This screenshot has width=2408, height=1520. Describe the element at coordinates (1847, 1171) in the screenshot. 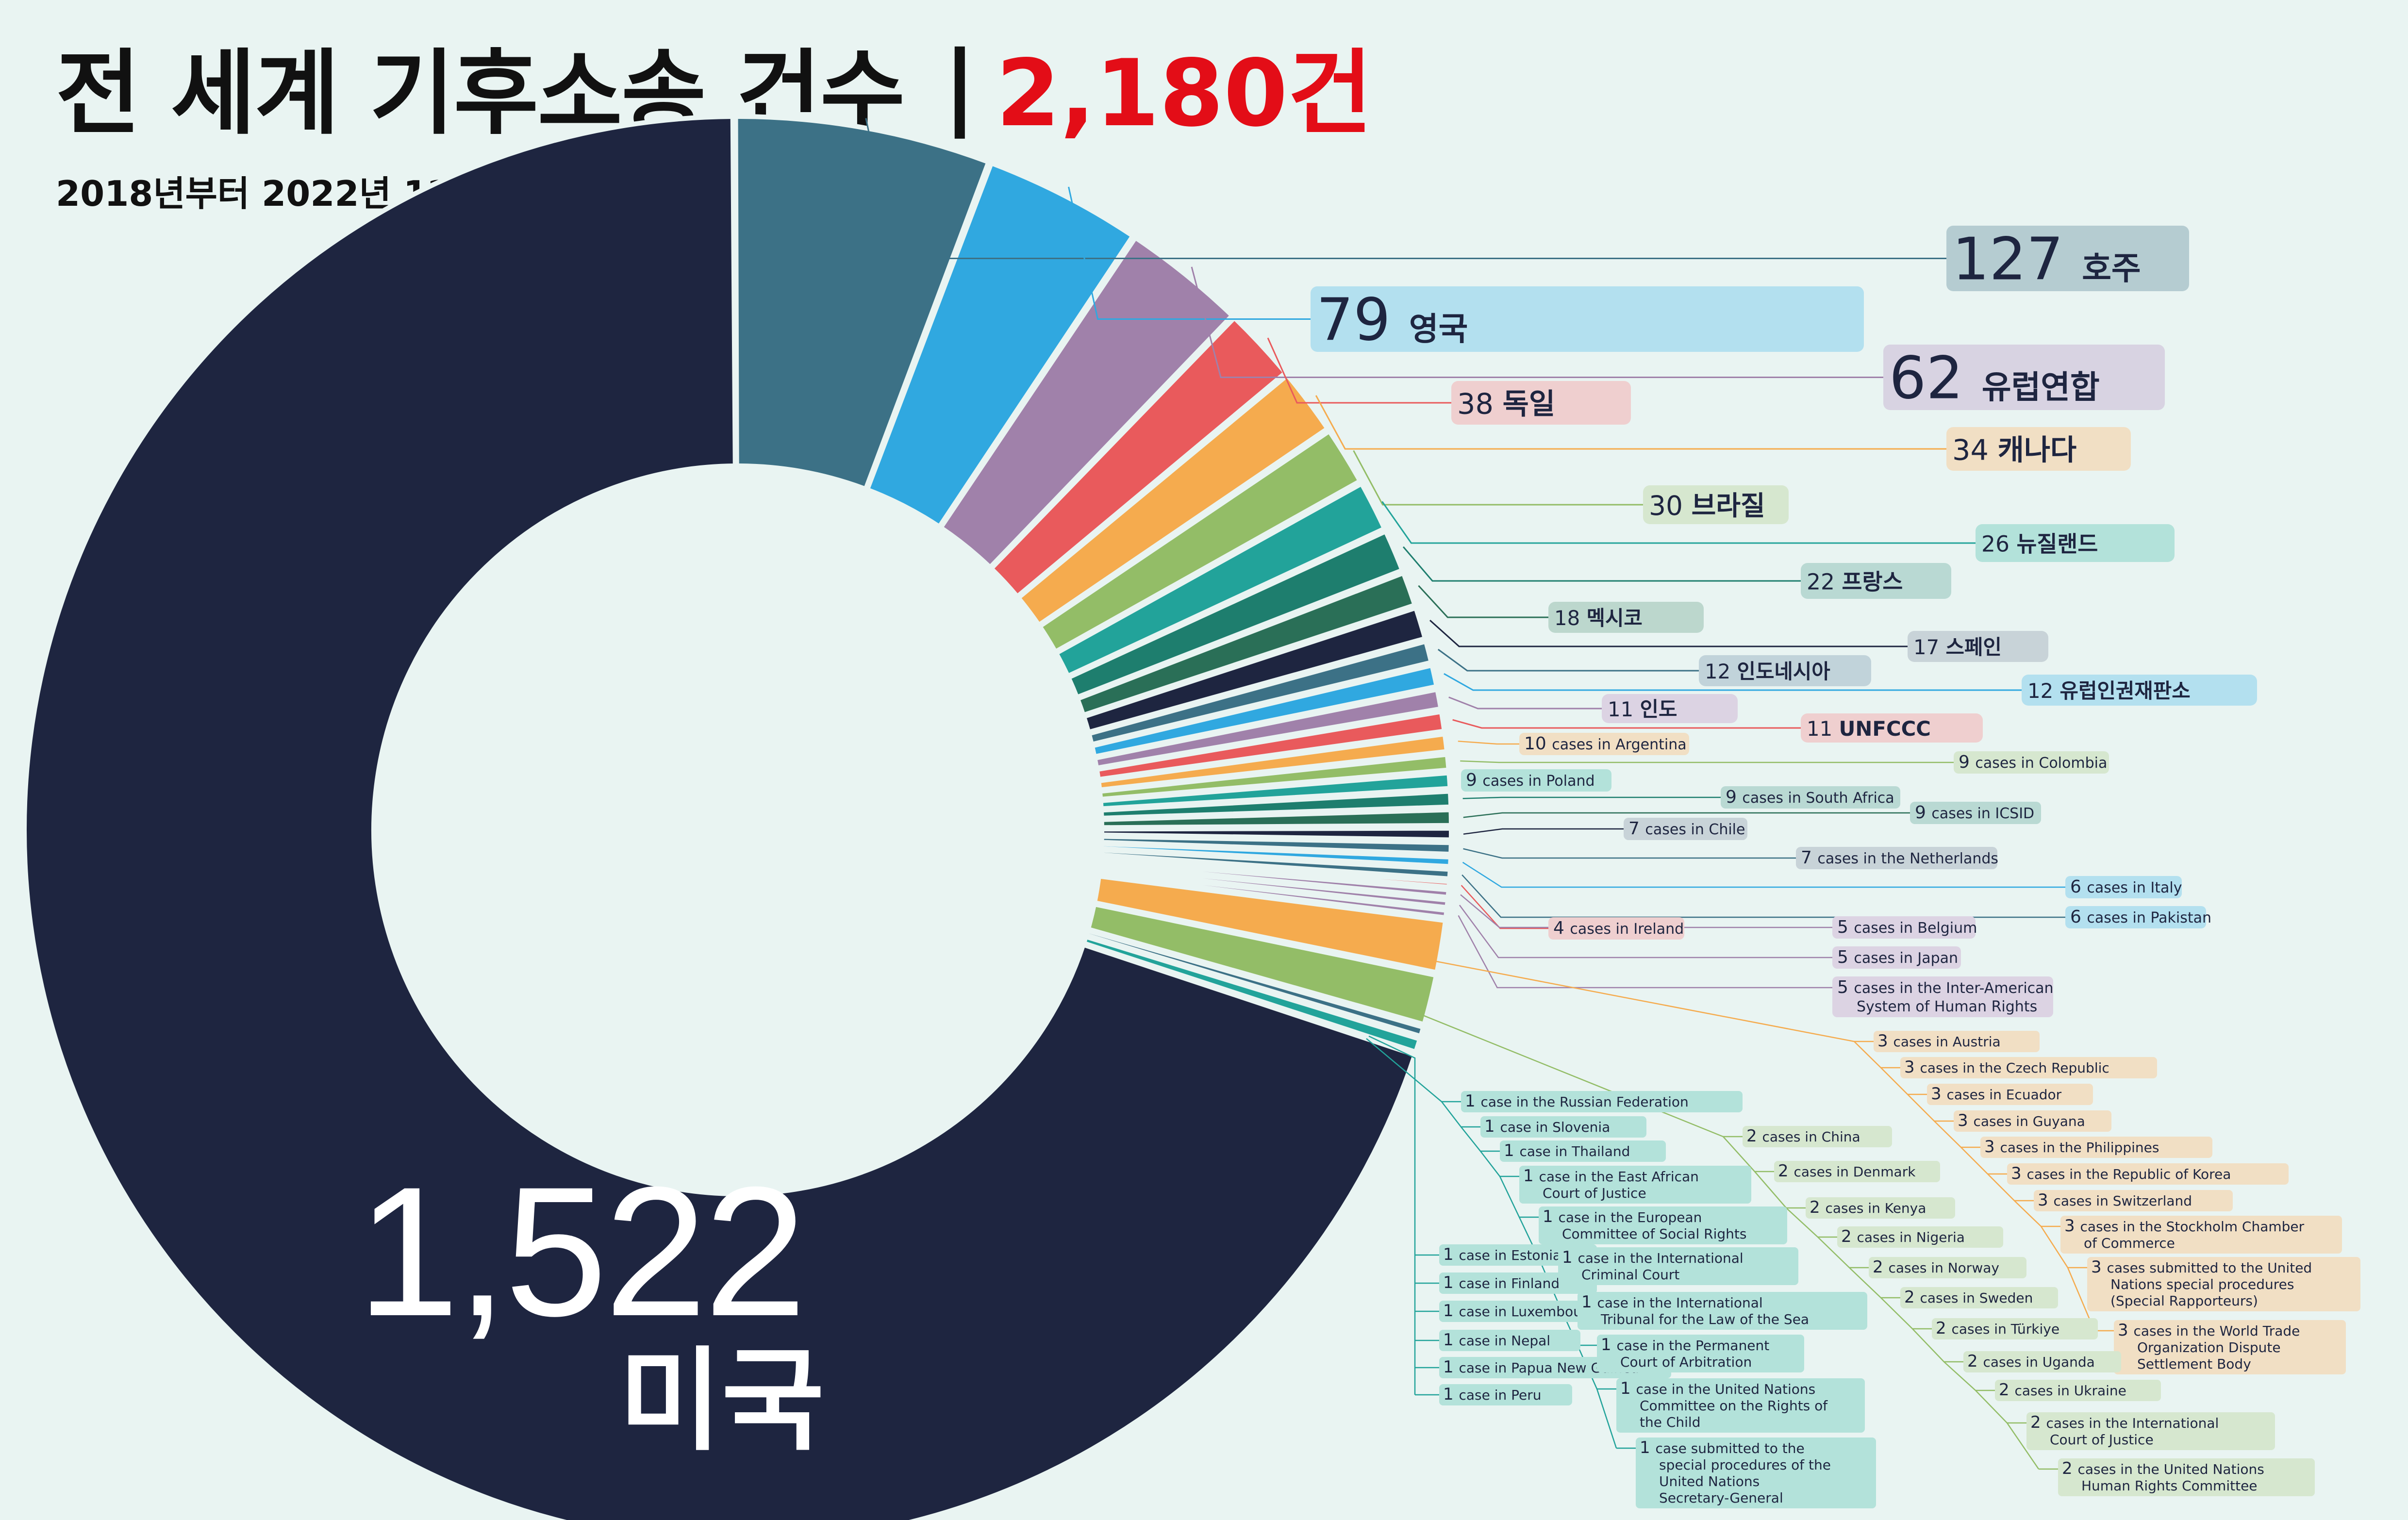

I see `two-item-1: 2 cases in Denmark` at that location.